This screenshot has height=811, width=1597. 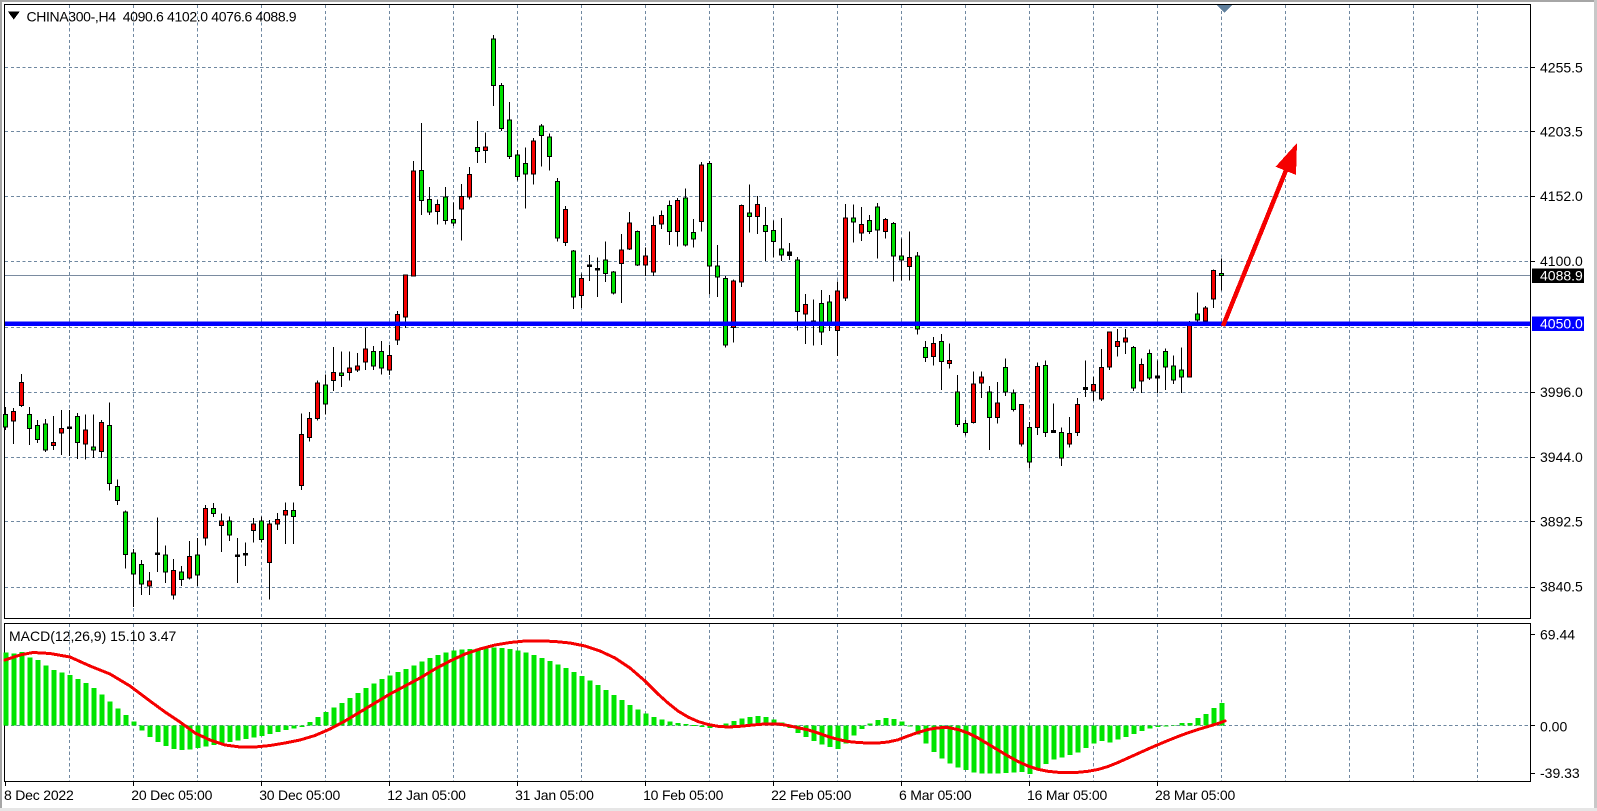 What do you see at coordinates (1561, 261) in the screenshot?
I see `svg-text: 4100.0` at bounding box center [1561, 261].